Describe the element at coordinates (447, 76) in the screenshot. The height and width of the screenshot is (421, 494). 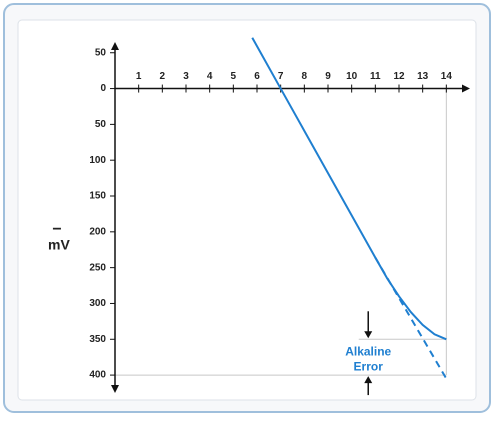
I see `x-tick-label: 14` at that location.